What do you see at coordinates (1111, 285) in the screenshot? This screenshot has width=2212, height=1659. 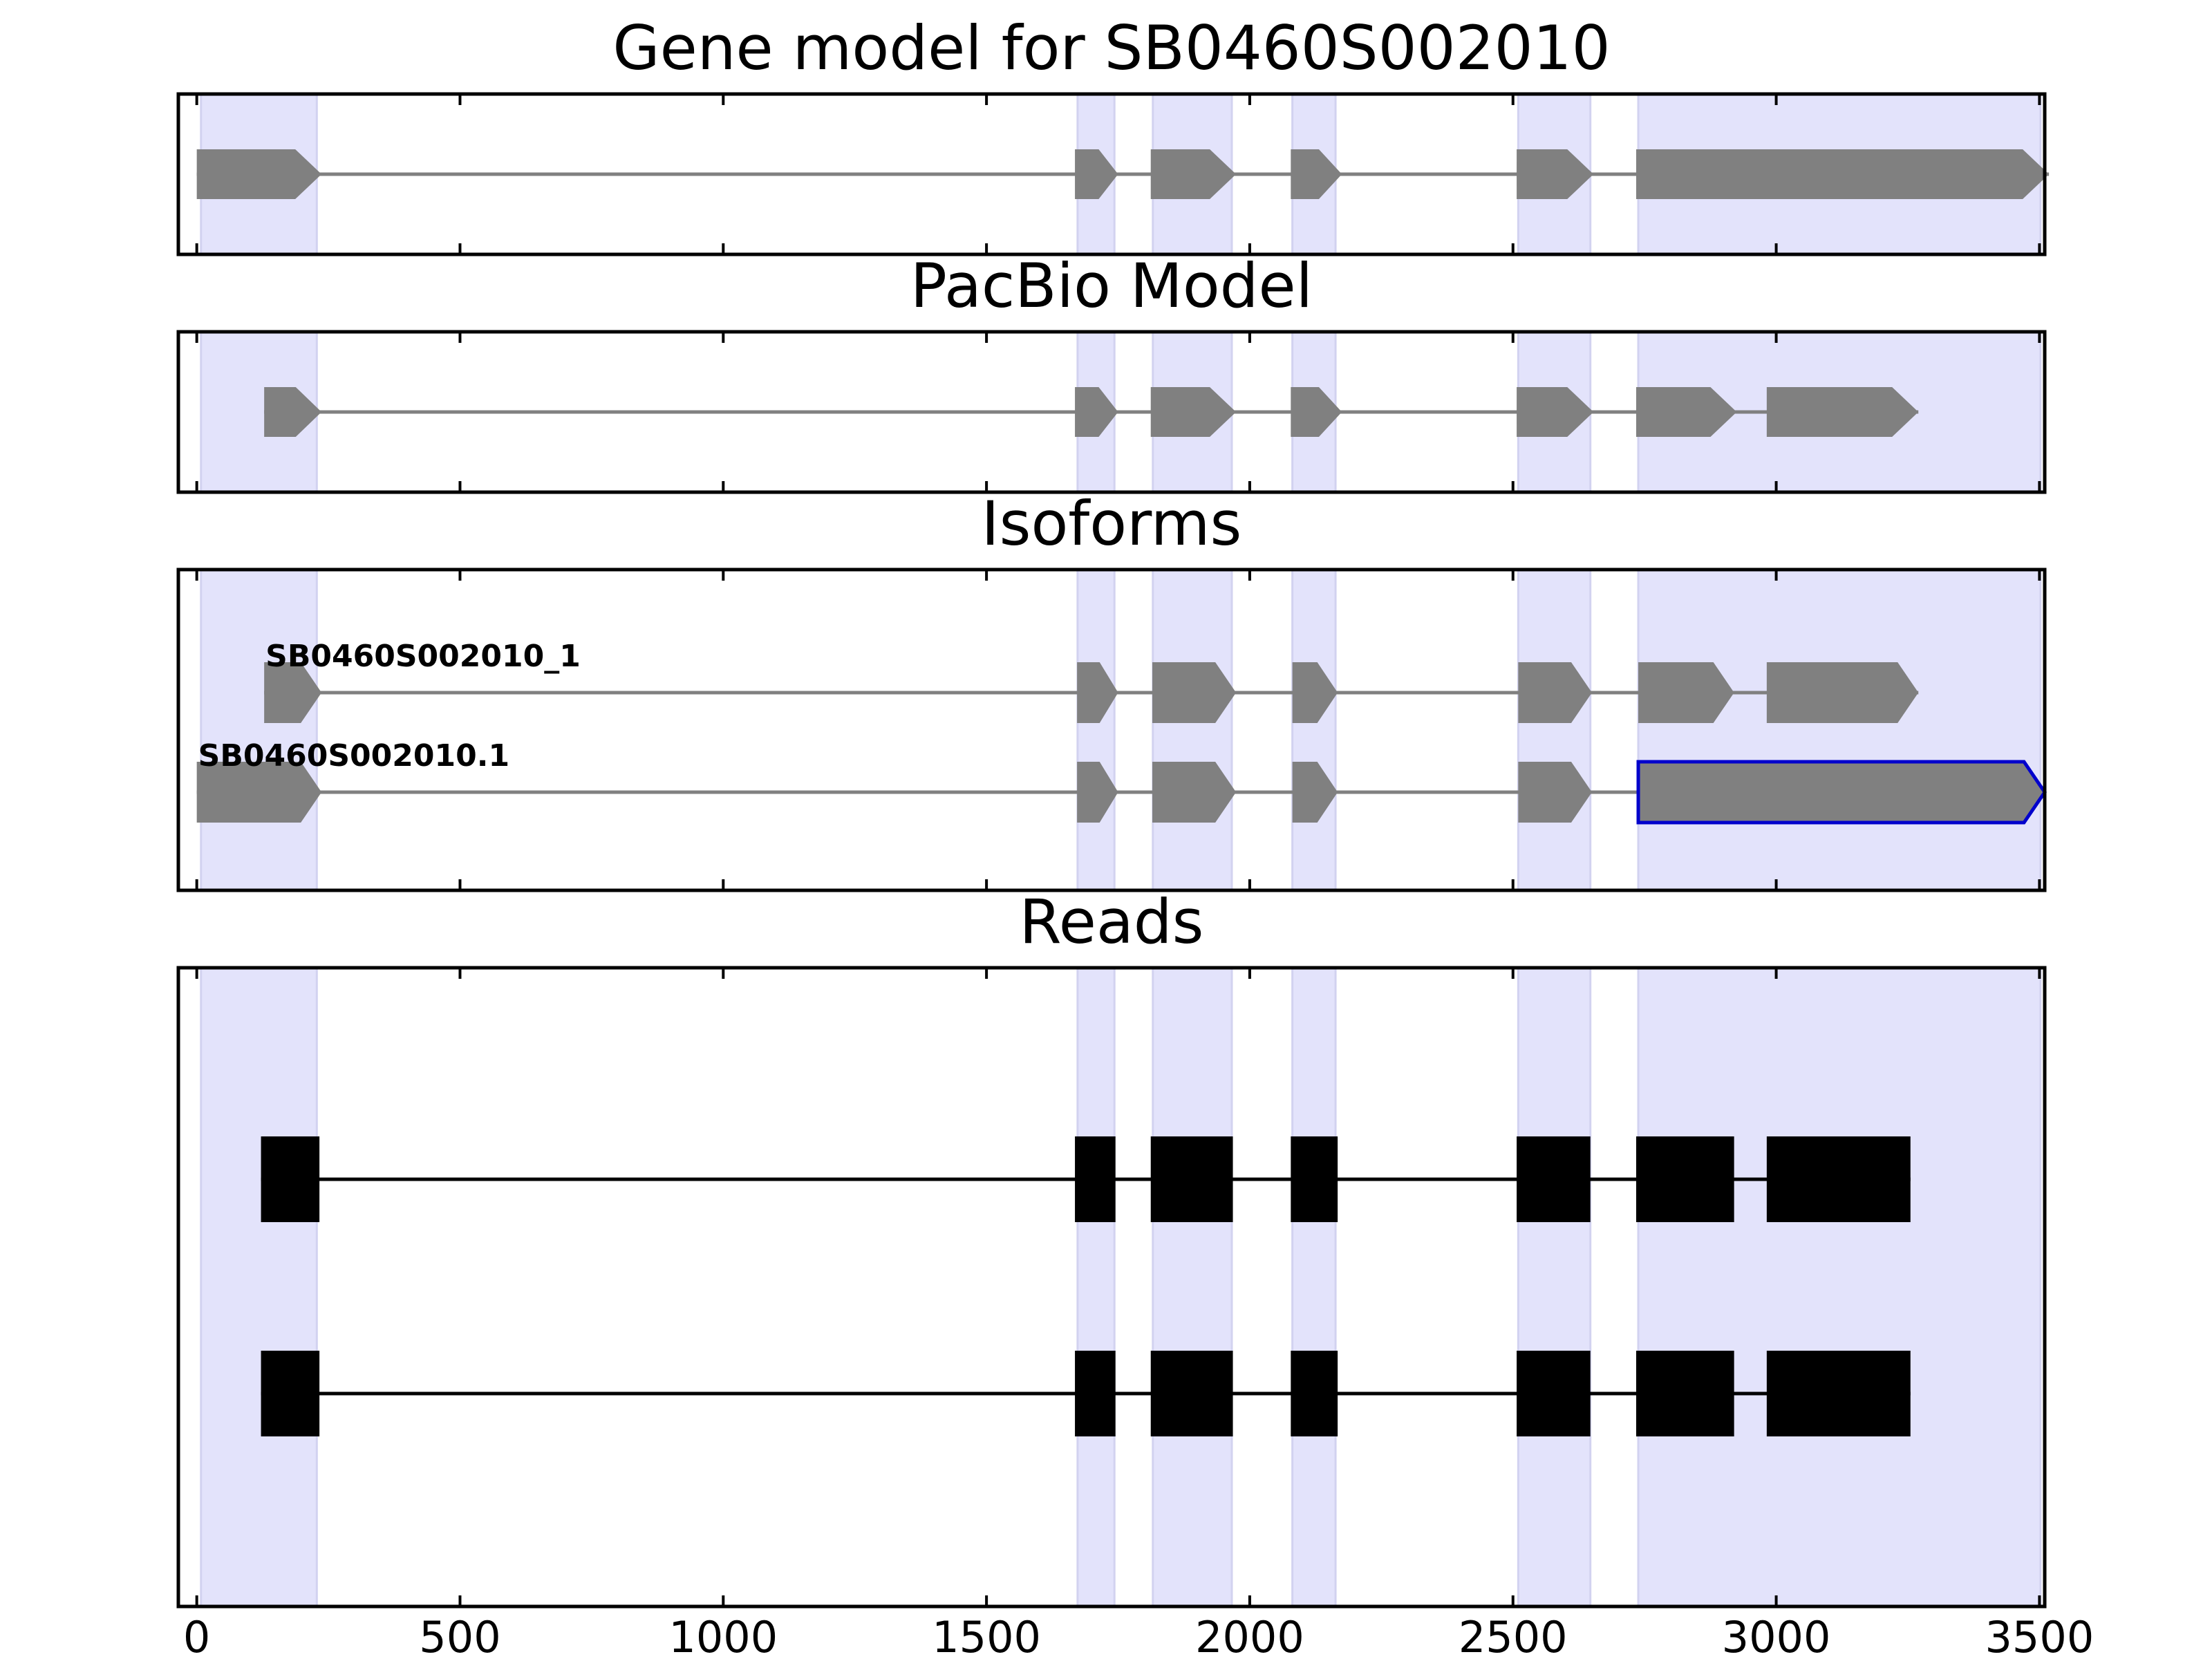 I see `panel-title: PacBio Model` at bounding box center [1111, 285].